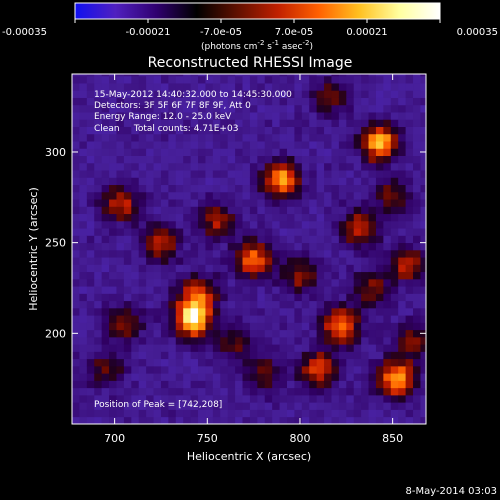 The width and height of the screenshot is (500, 500). I want to click on colorbar-tick-label: 0.00021, so click(366, 32).